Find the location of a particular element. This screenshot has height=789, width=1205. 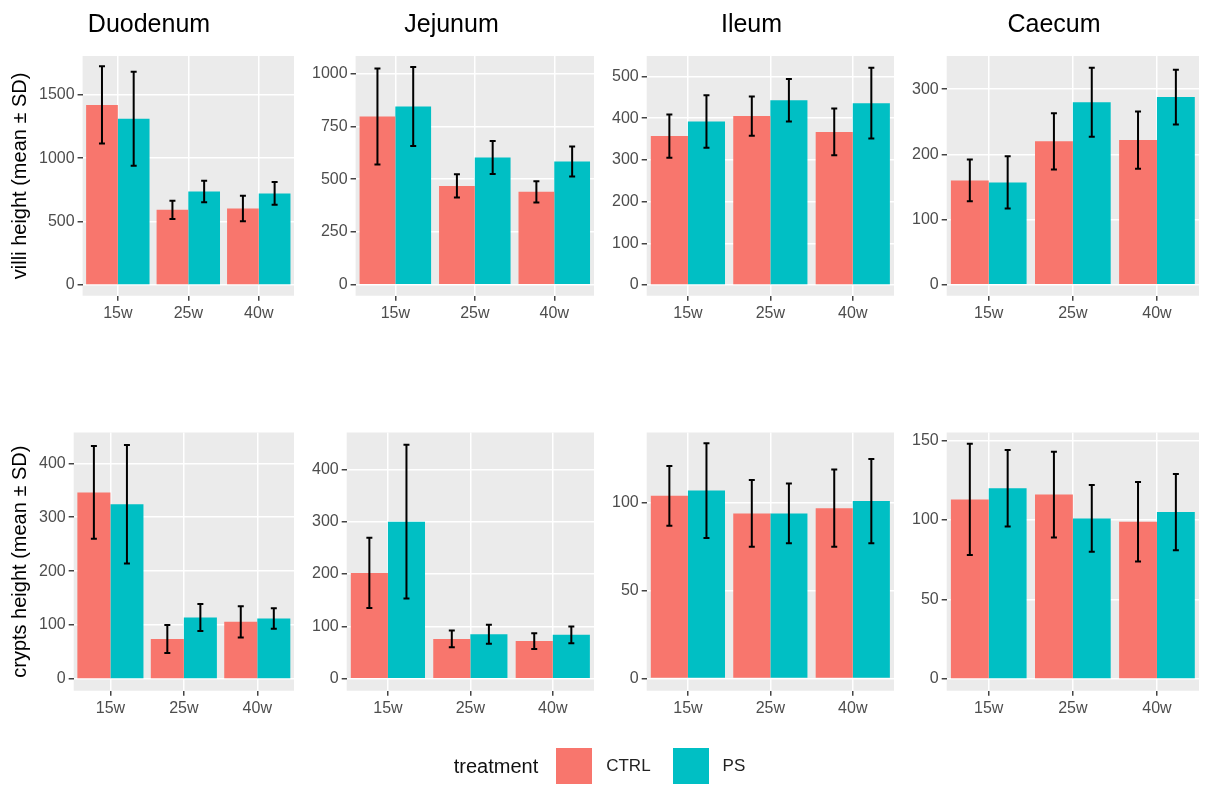

legend-label: PS is located at coordinates (734, 766).